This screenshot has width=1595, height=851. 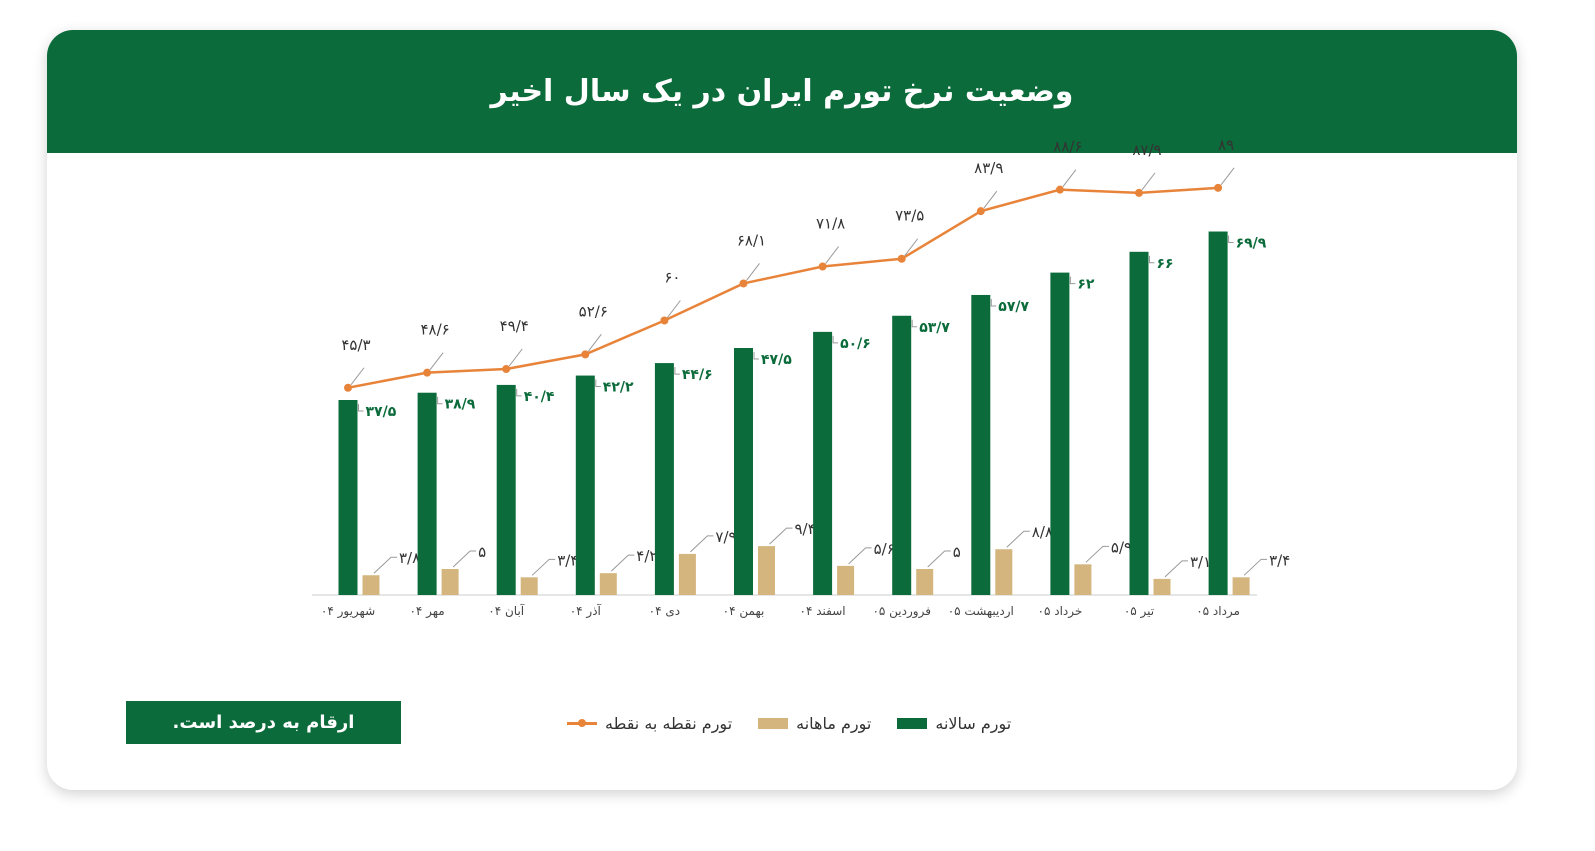 What do you see at coordinates (783, 287) in the screenshot?
I see `point-inflation-line` at bounding box center [783, 287].